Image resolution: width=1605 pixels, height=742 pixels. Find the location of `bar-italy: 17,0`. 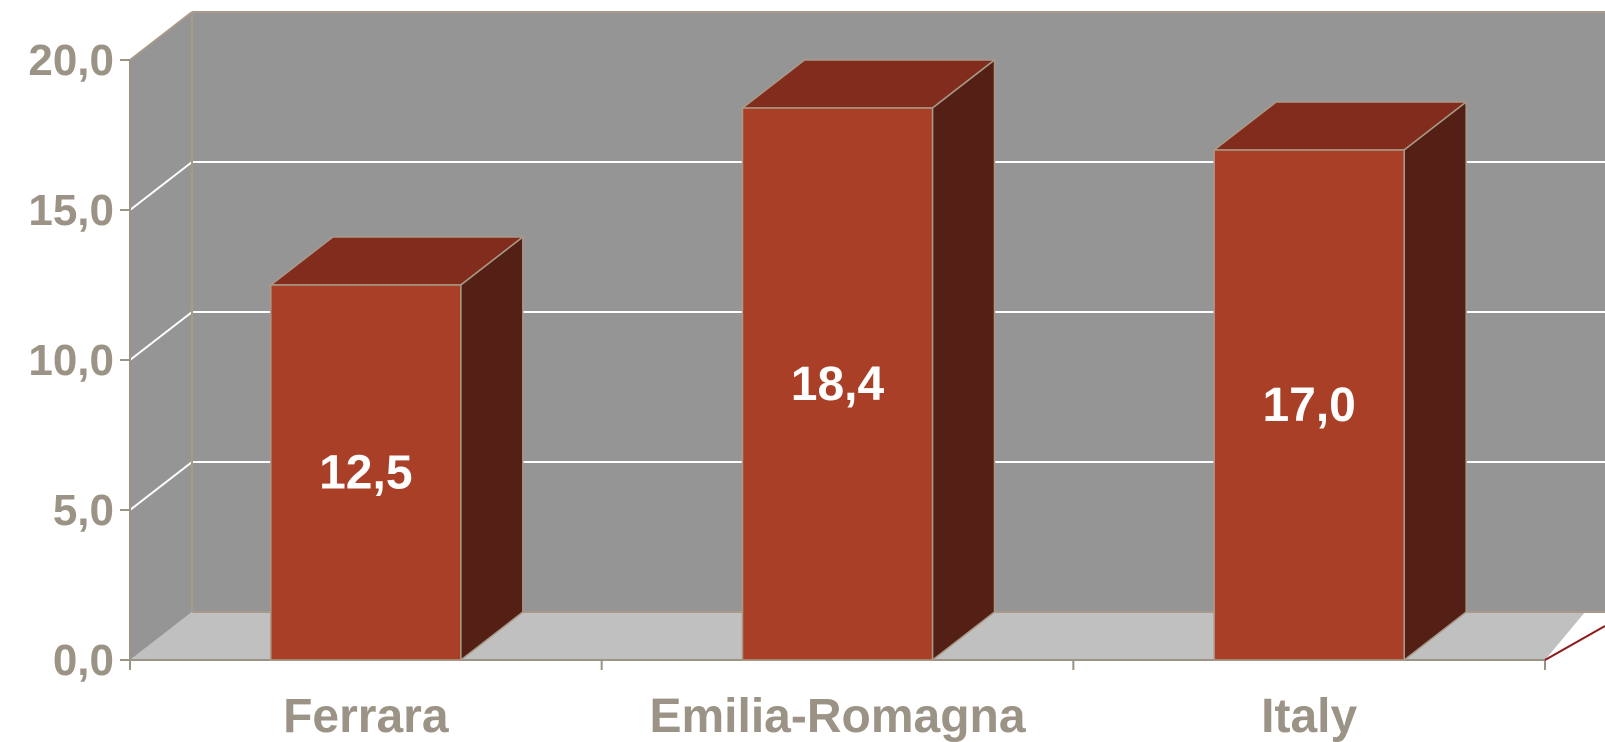

bar-italy: 17,0 is located at coordinates (1340, 381).